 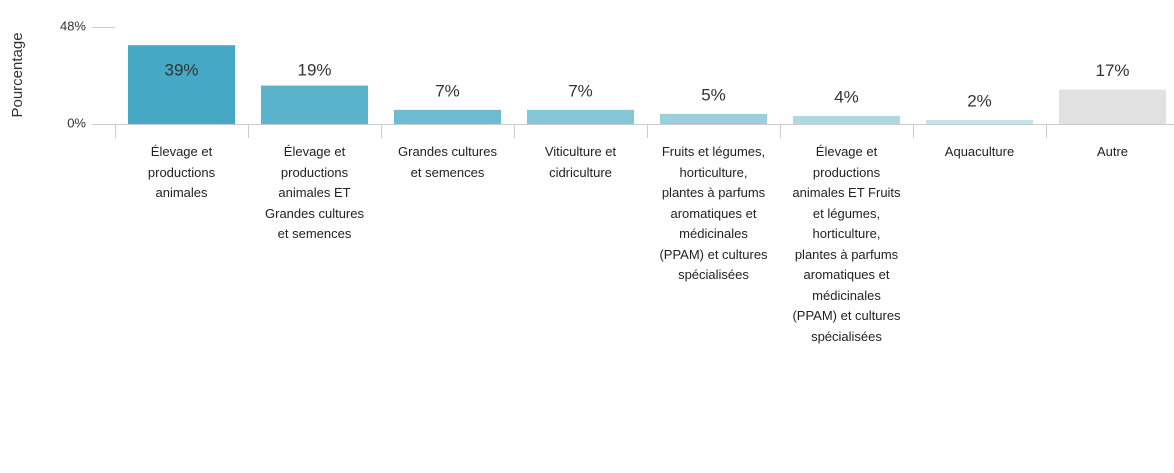 What do you see at coordinates (314, 69) in the screenshot?
I see `value-label: 19%` at bounding box center [314, 69].